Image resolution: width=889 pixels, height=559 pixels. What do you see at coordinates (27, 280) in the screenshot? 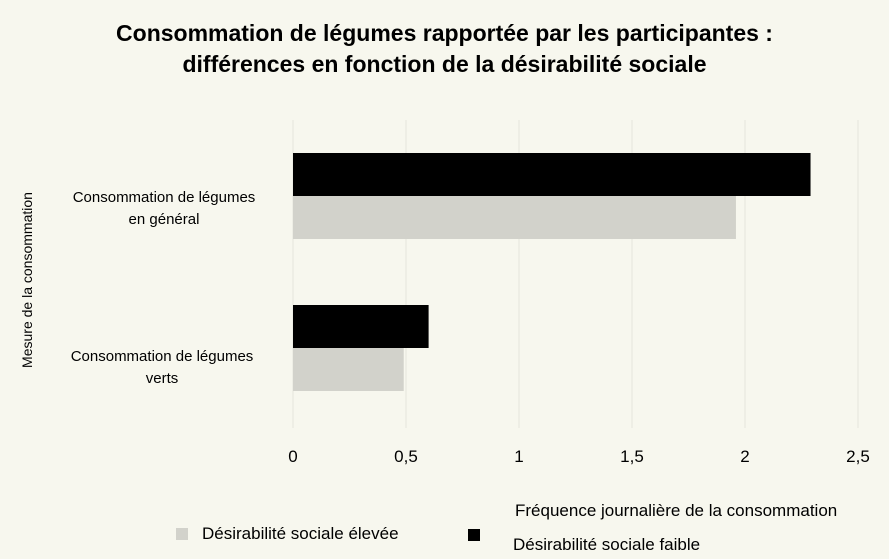
I see `y-axis-label: Mesure de la consommation` at bounding box center [27, 280].